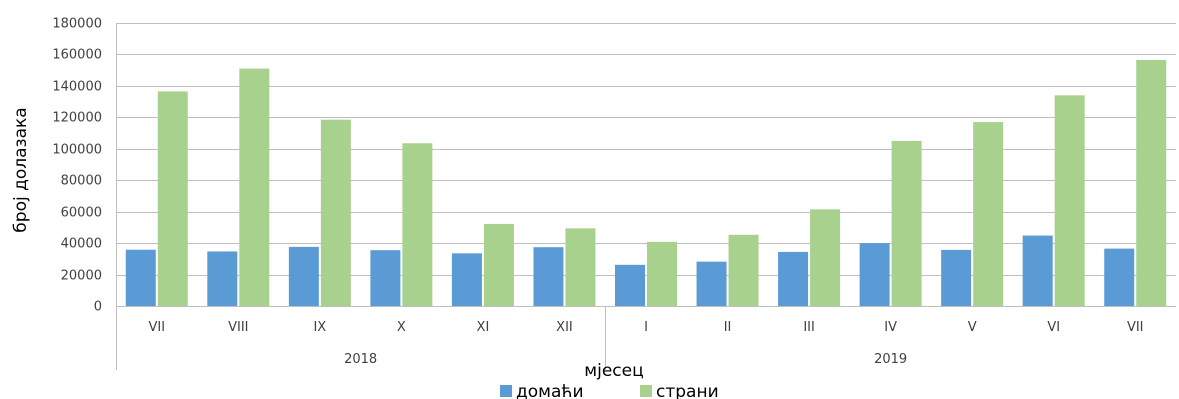 This screenshot has height=399, width=1179. Describe the element at coordinates (1053, 327) in the screenshot. I see `x-tick-label: VI` at that location.